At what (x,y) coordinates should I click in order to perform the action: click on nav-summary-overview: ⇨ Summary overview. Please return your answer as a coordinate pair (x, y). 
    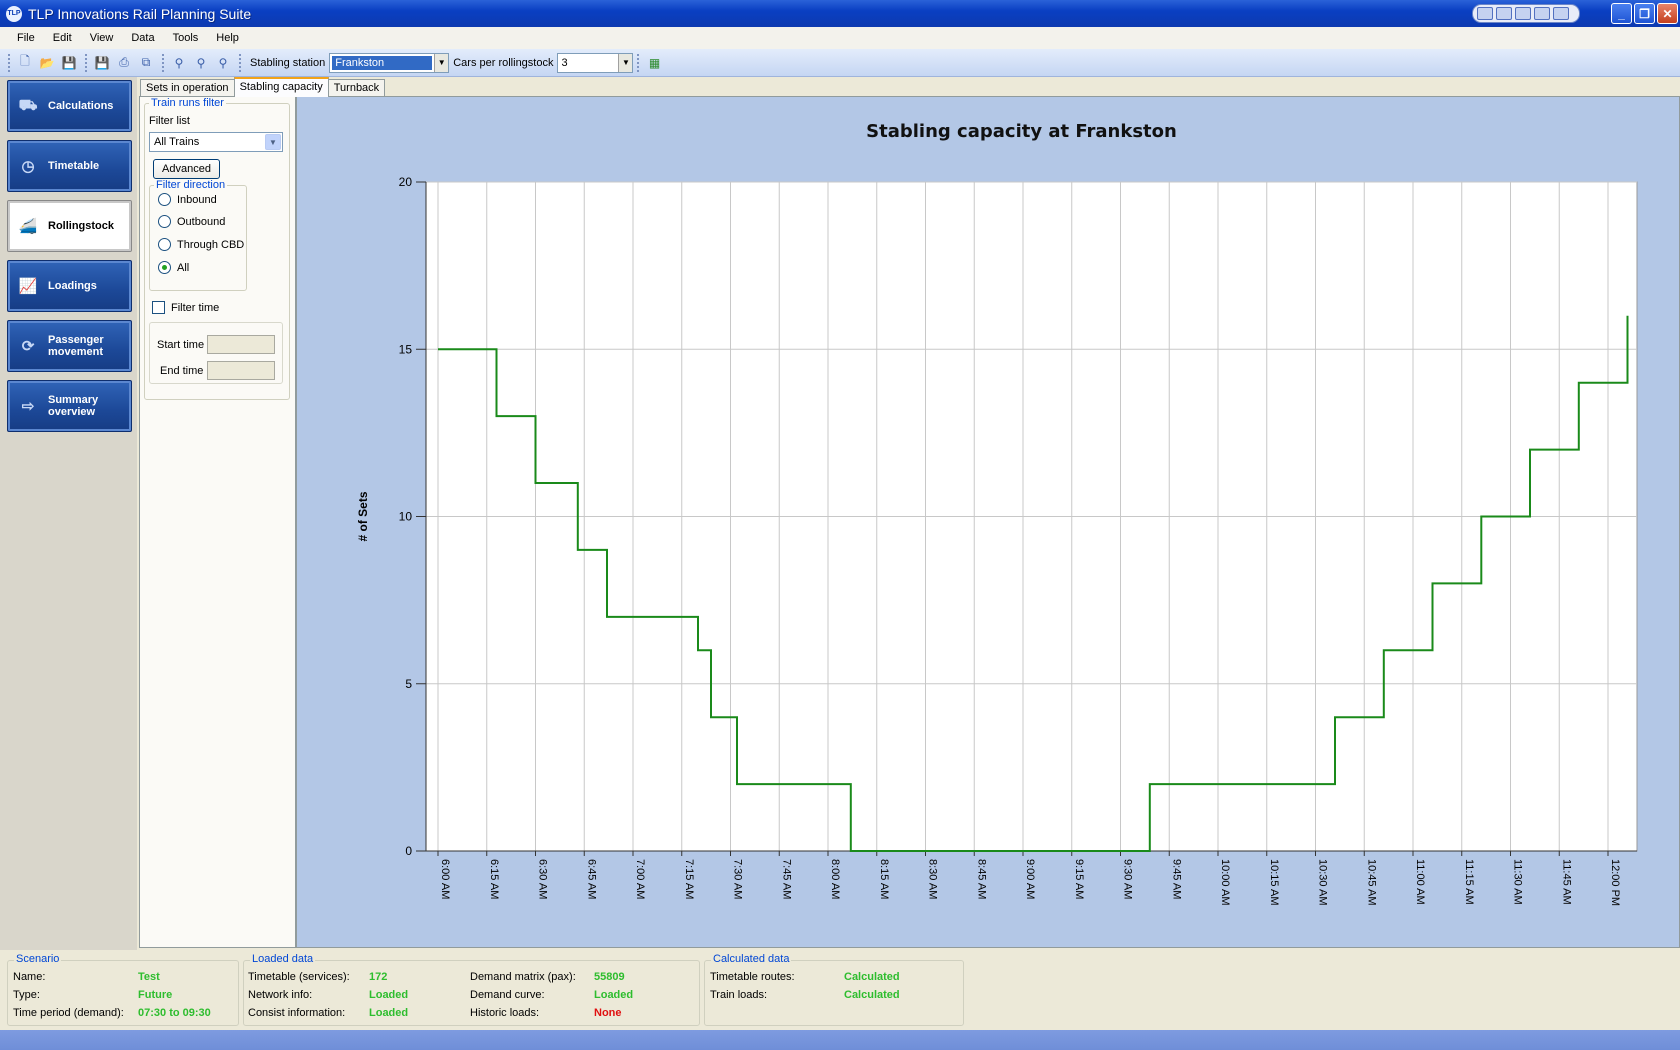
    Looking at the image, I should click on (69, 406).